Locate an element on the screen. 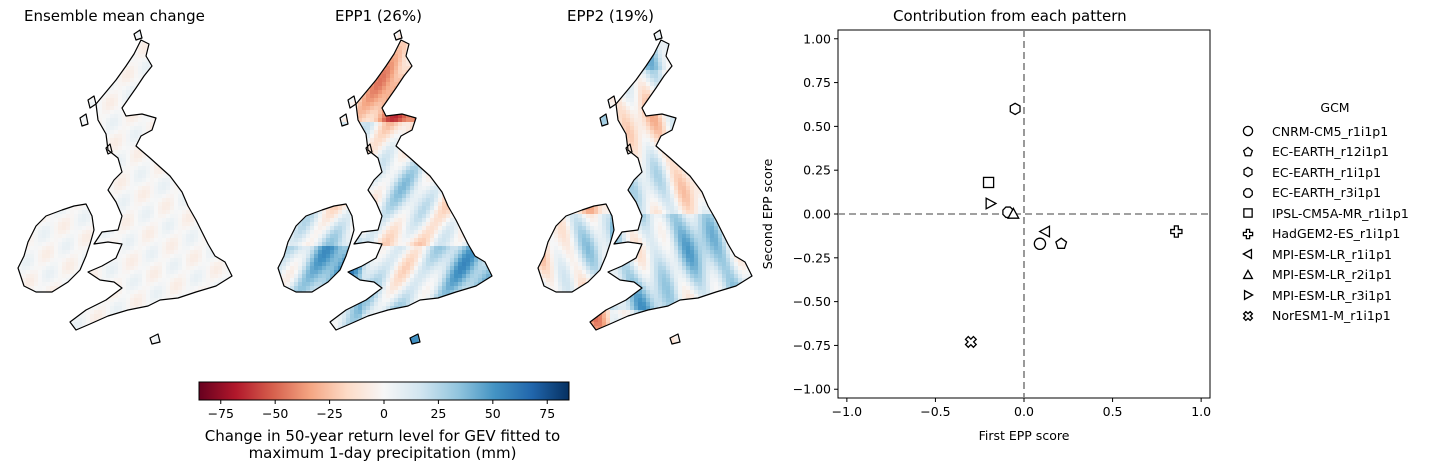 The image size is (1440, 472). x-axis-label: First EPP score is located at coordinates (1024, 435).